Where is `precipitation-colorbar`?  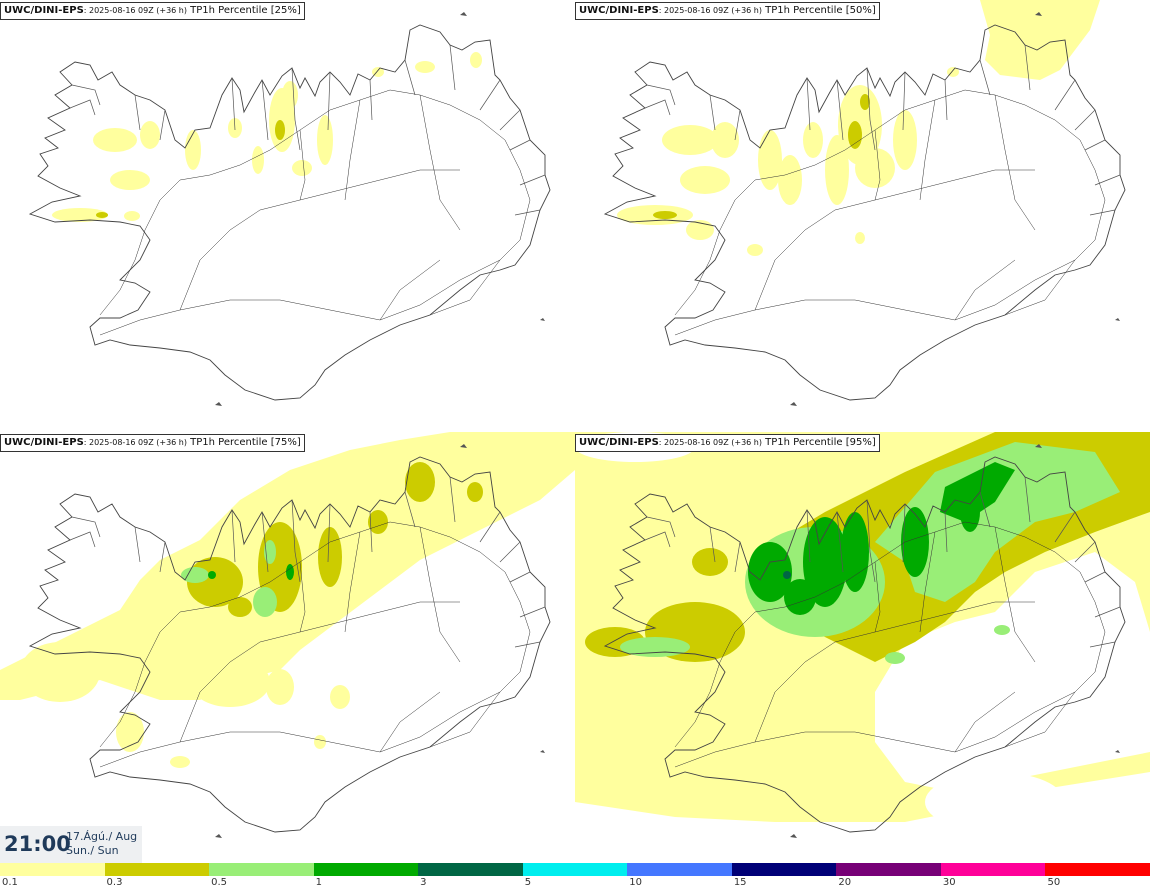 precipitation-colorbar is located at coordinates (575, 869).